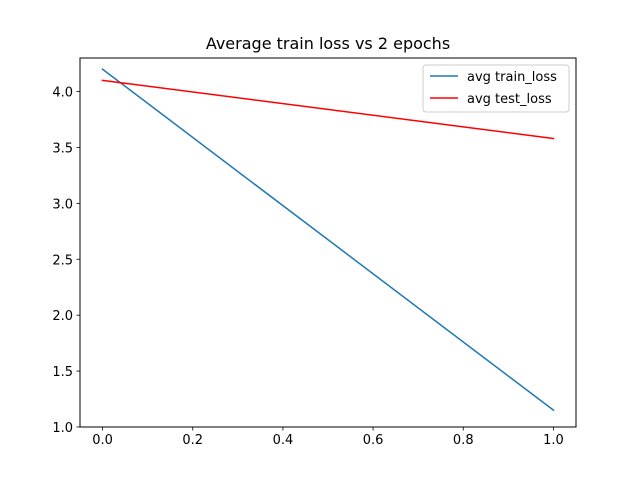  Describe the element at coordinates (62, 93) in the screenshot. I see `y-tick-label: 4.0` at that location.